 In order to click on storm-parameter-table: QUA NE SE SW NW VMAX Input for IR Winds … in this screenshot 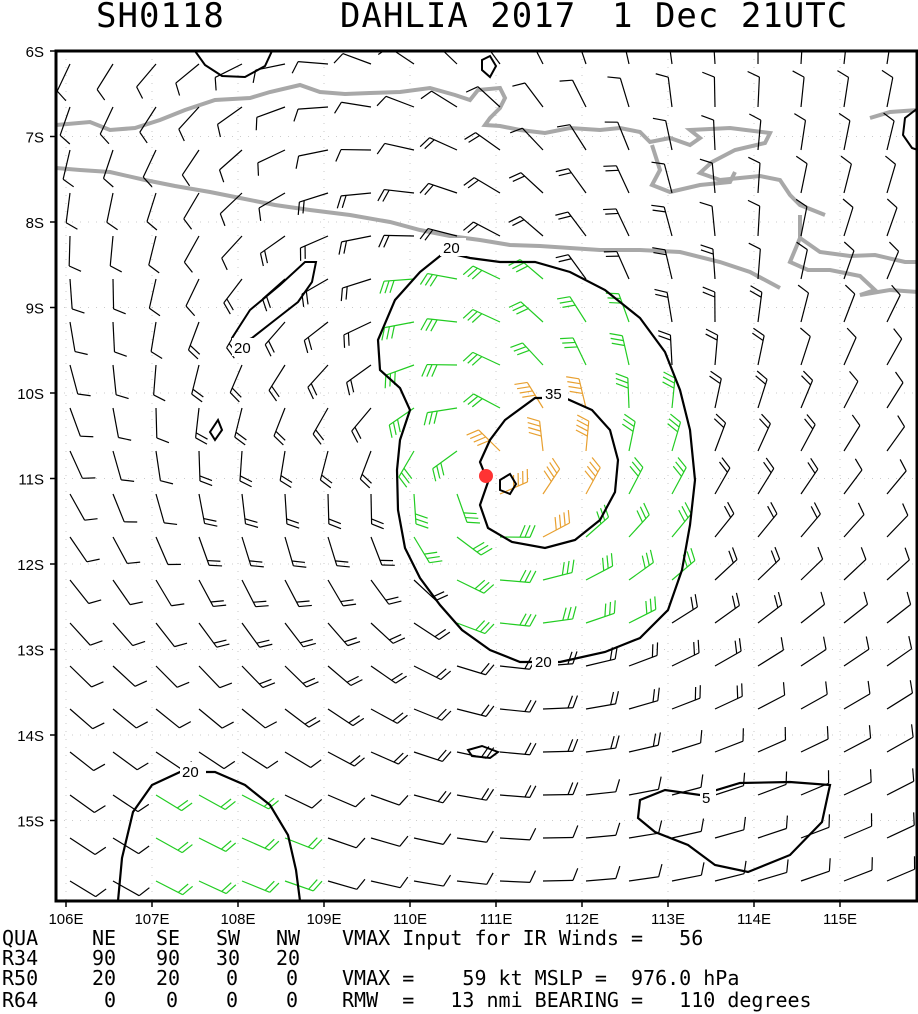, I will do `click(459, 969)`.